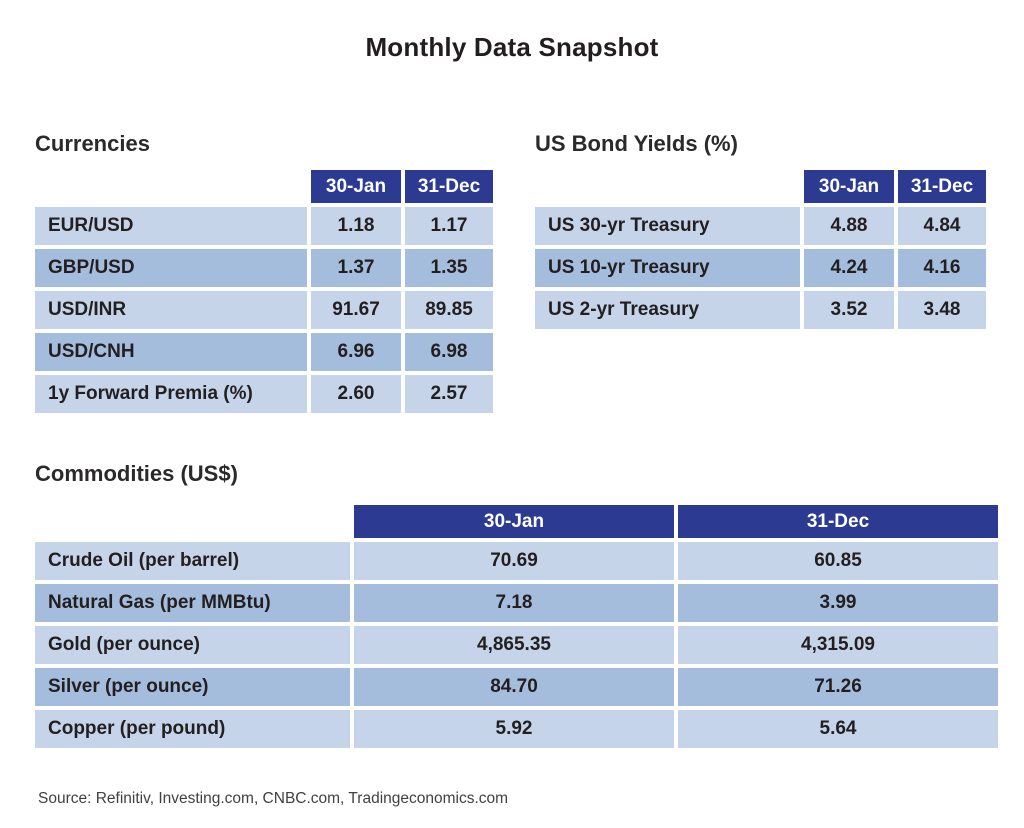  Describe the element at coordinates (171, 352) in the screenshot. I see `row-label: USD/CNH` at that location.